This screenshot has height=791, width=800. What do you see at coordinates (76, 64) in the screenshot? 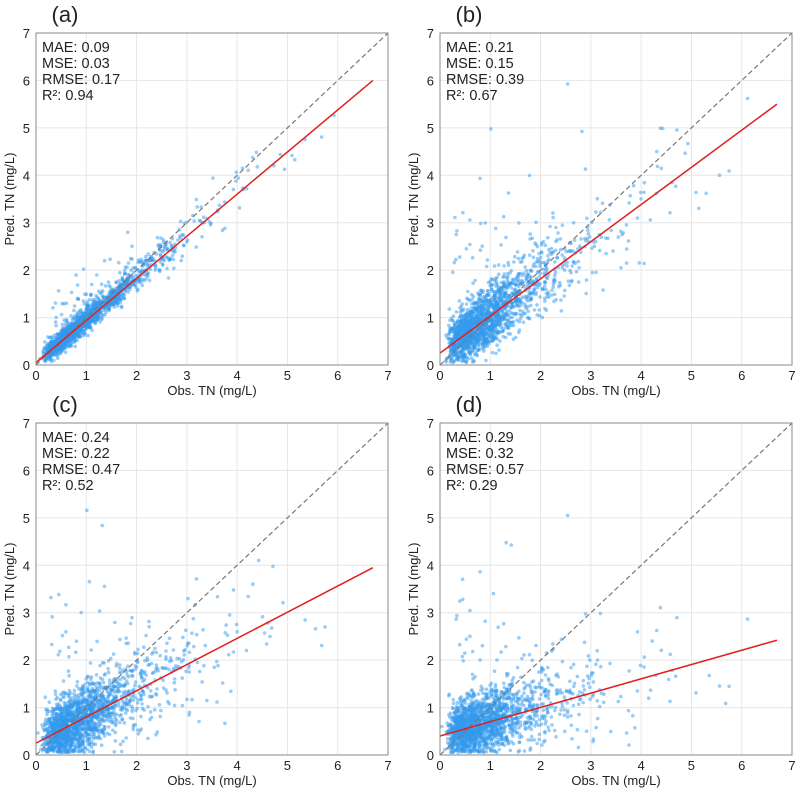
I see `metric-text: MSE: 0.03` at bounding box center [76, 64].